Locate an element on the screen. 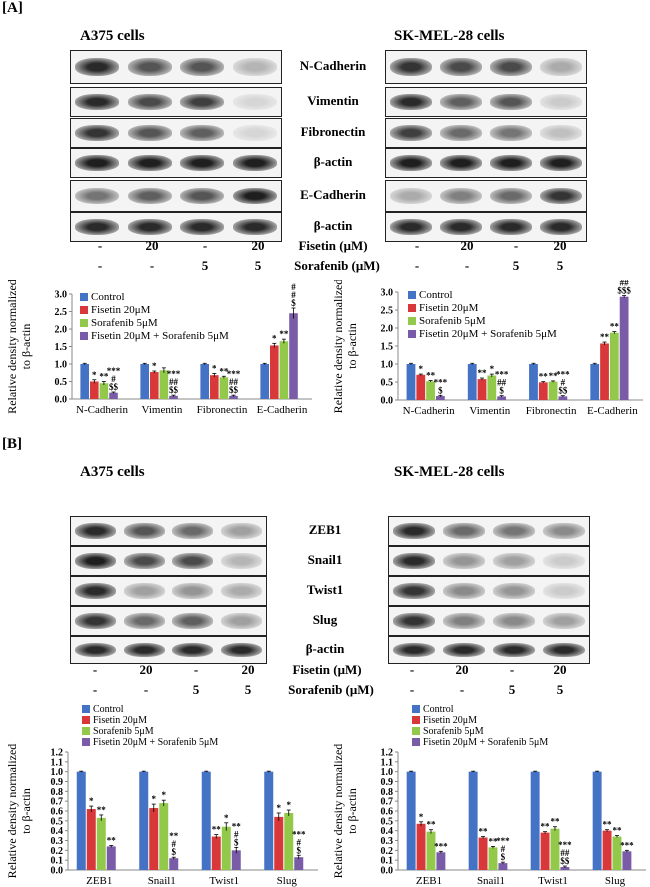 The height and width of the screenshot is (887, 650). y-tick-label: 1.5 is located at coordinates (61, 347).